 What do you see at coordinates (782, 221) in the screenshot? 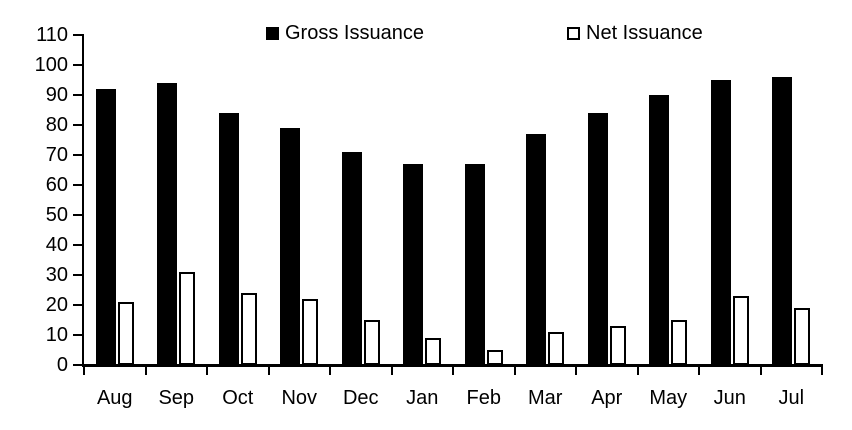
I see `bar-gross-issuance-jul` at bounding box center [782, 221].